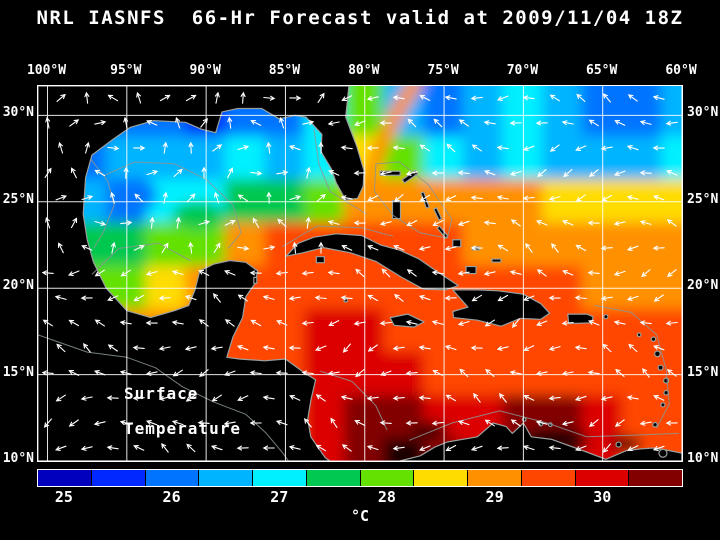  Describe the element at coordinates (703, 286) in the screenshot. I see `lat-tick-label-right: 20°N` at that location.